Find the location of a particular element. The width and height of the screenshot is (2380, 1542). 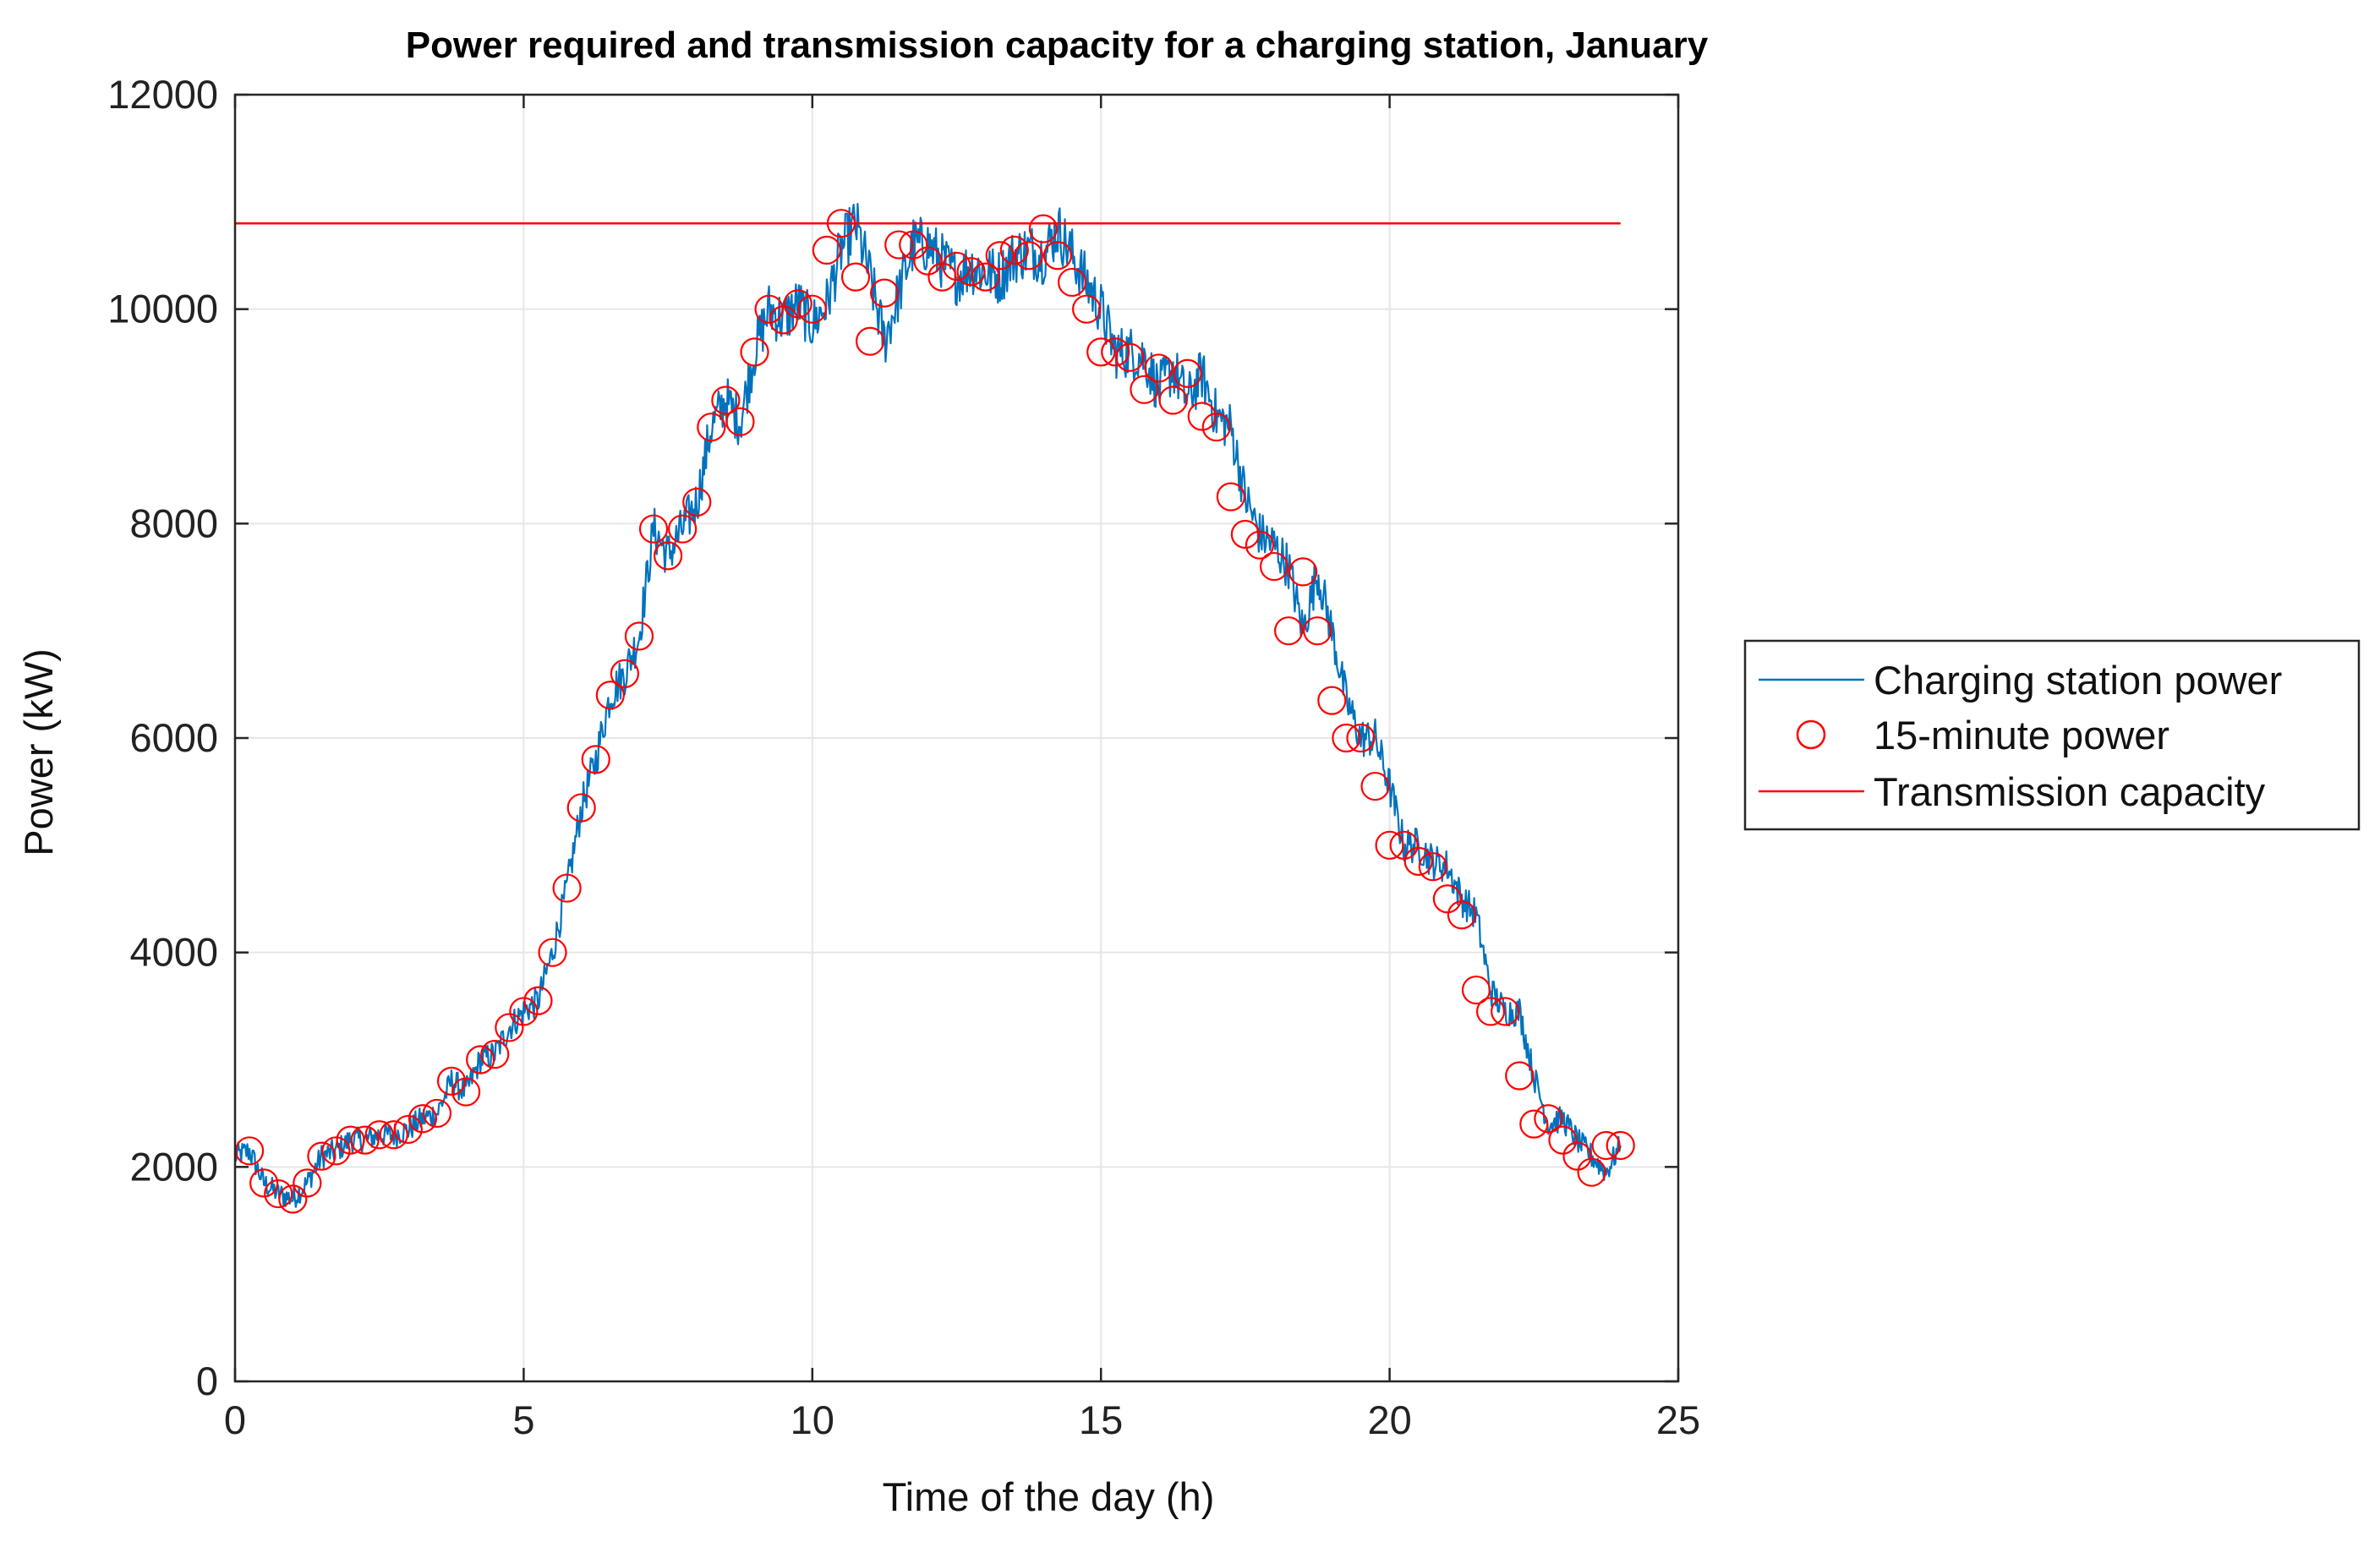

y-tick-label: 0 is located at coordinates (207, 1381).